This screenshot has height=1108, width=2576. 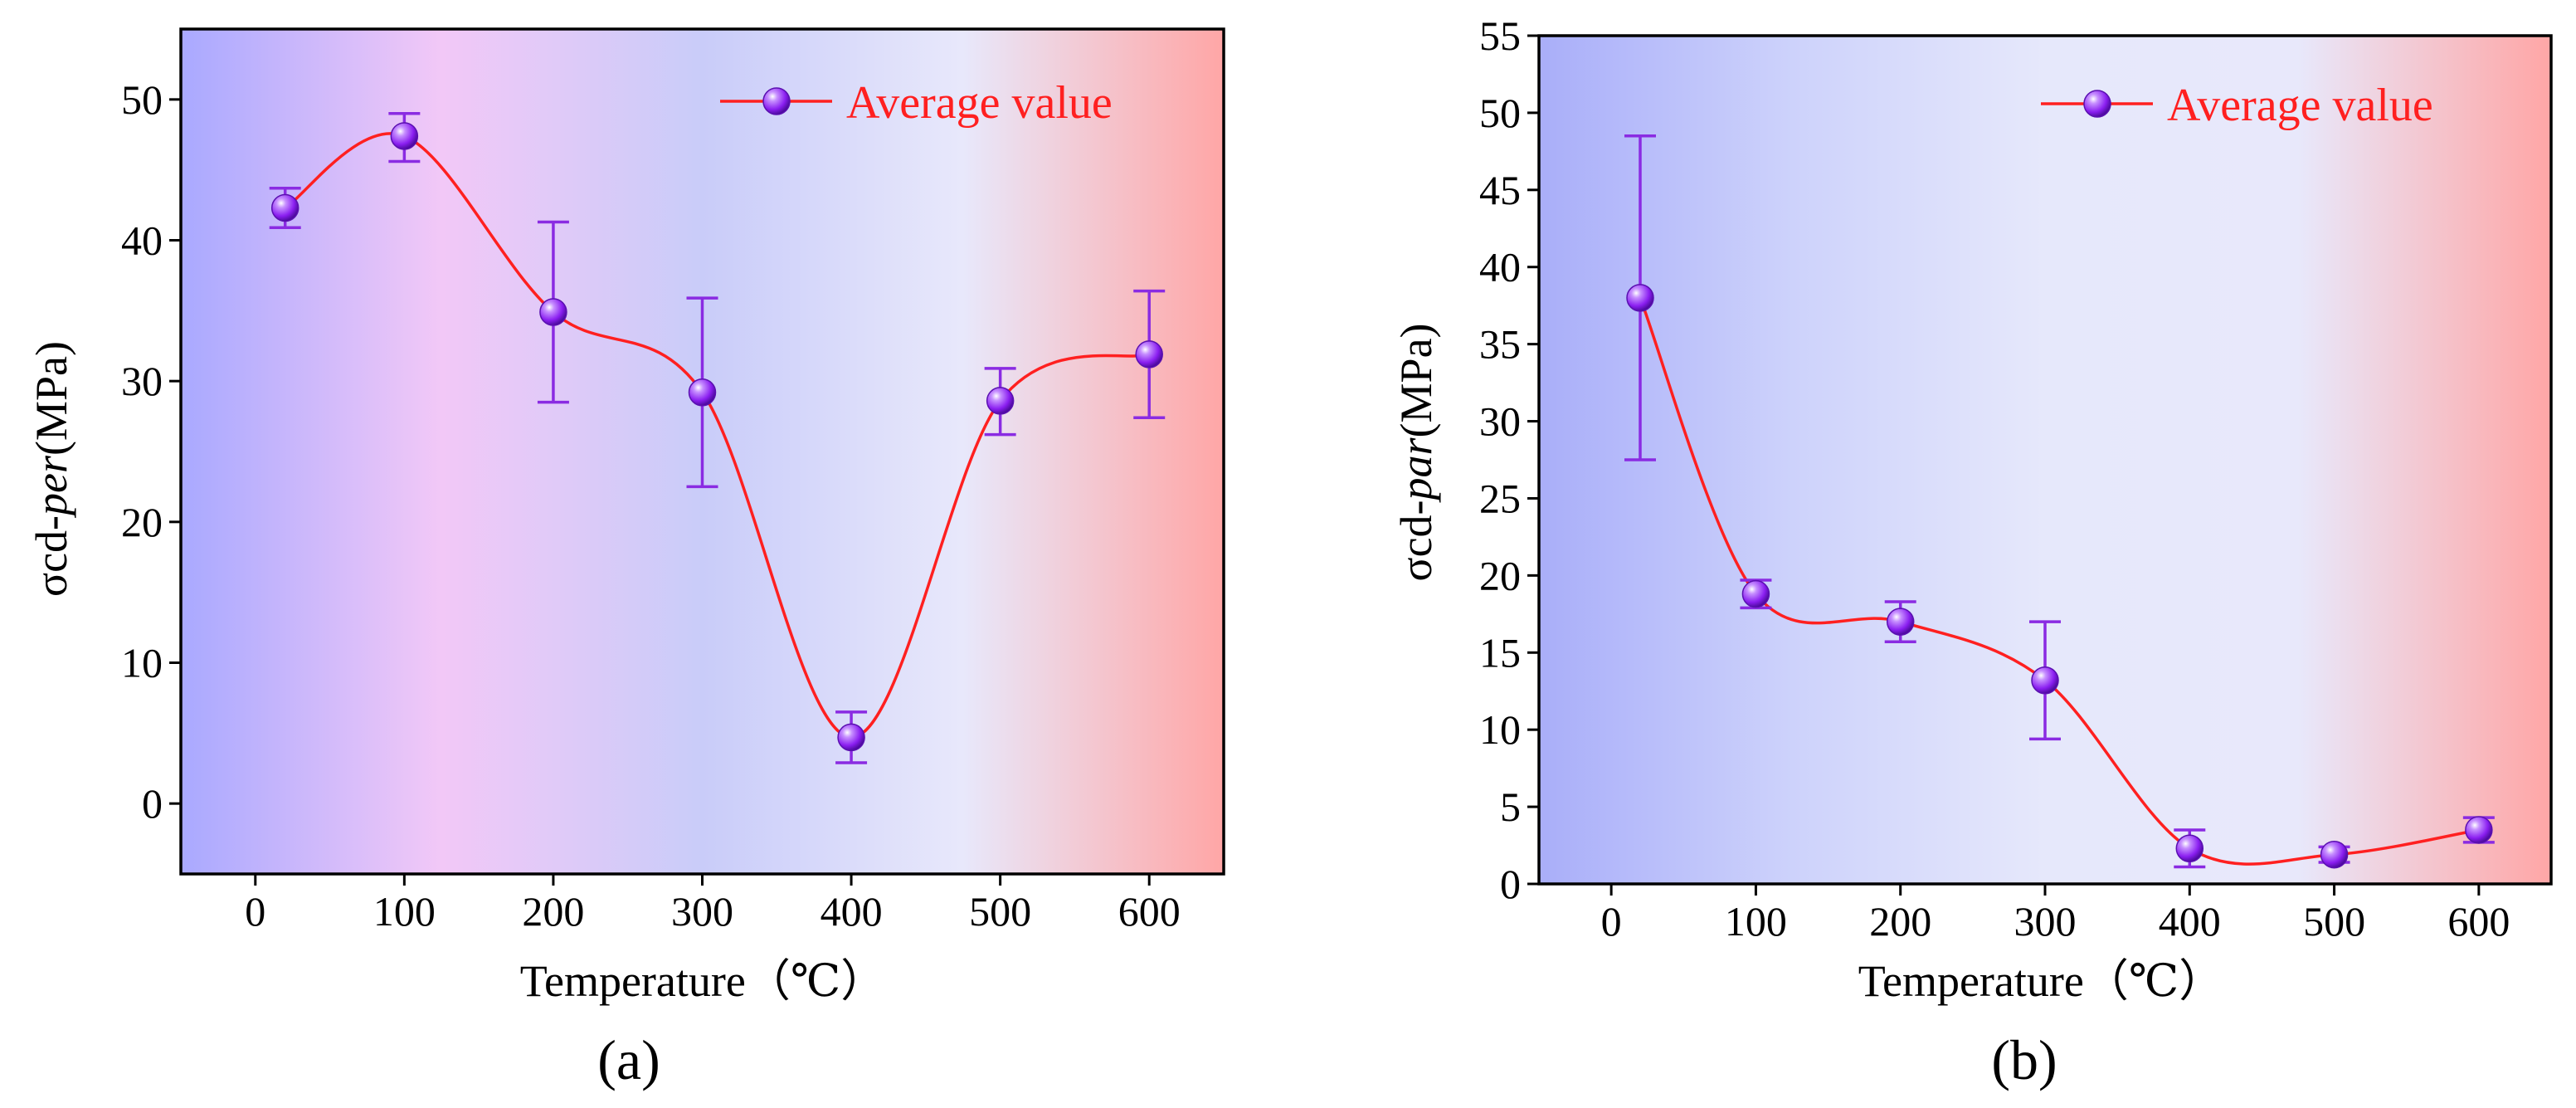 I want to click on y-tick-label: 55, so click(x=1500, y=35).